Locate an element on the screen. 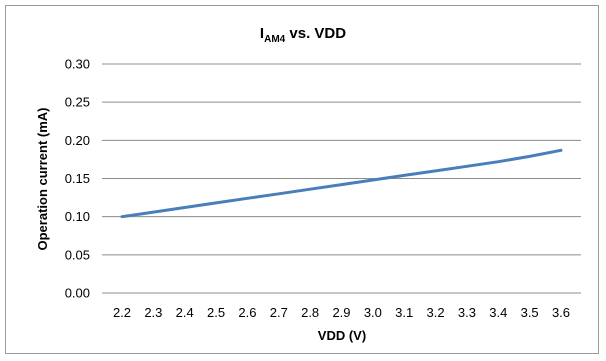 Image resolution: width=606 pixels, height=361 pixels. y-tick-label: 0.20 is located at coordinates (77, 140).